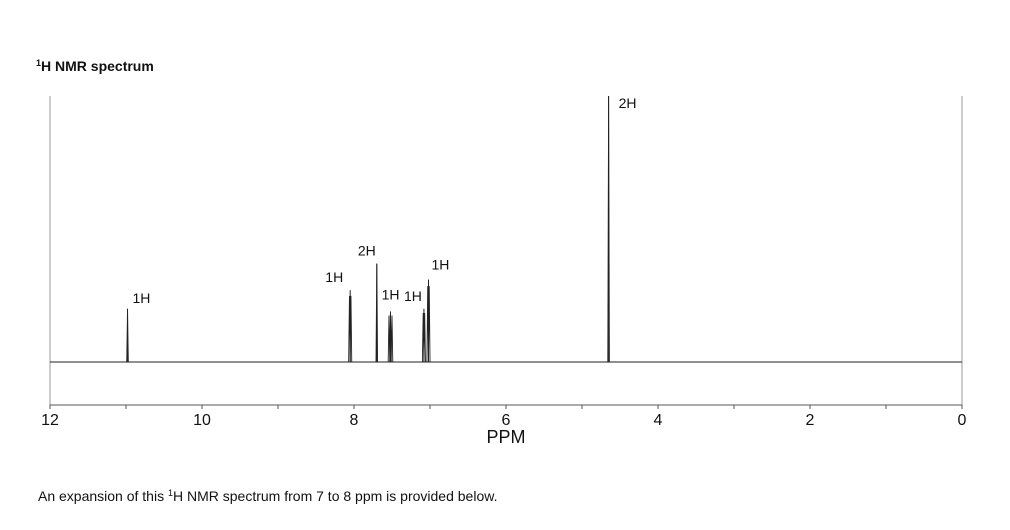  Describe the element at coordinates (354, 420) in the screenshot. I see `x-tick-label: 8` at that location.